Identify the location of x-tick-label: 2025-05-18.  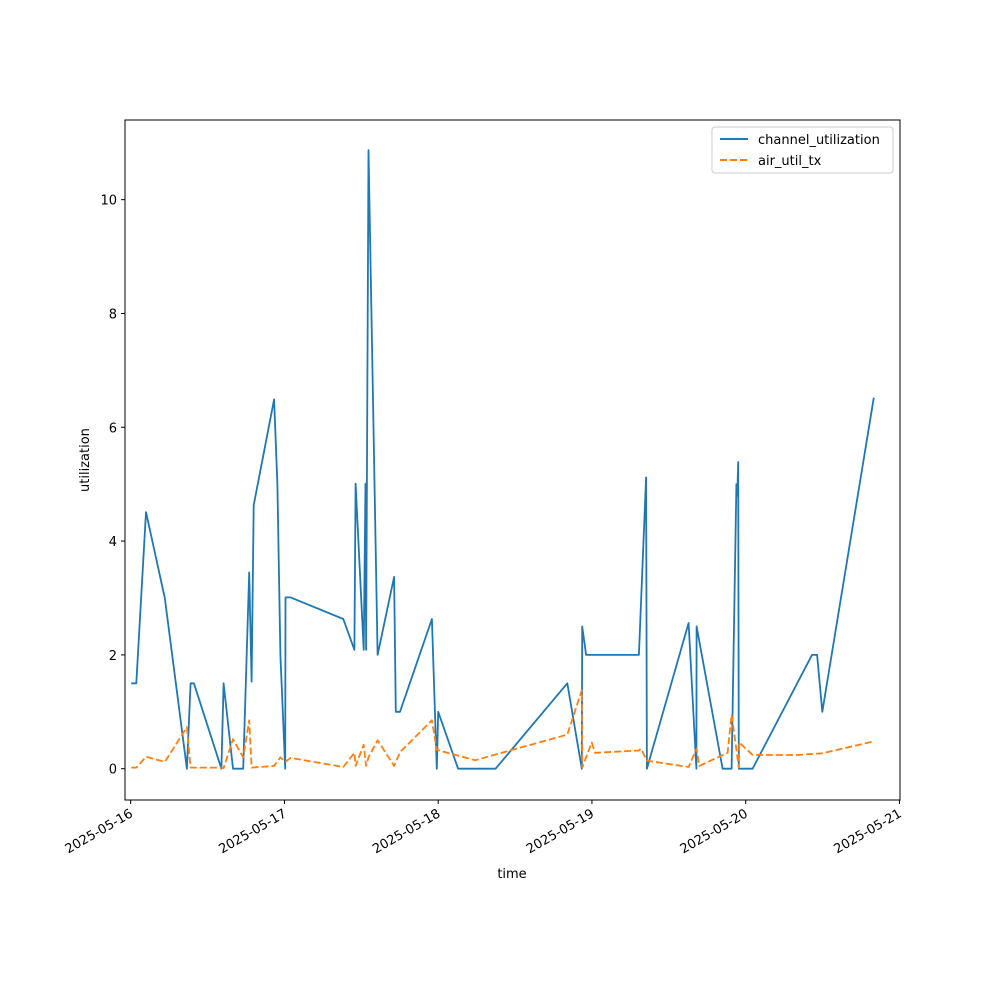
(406, 831).